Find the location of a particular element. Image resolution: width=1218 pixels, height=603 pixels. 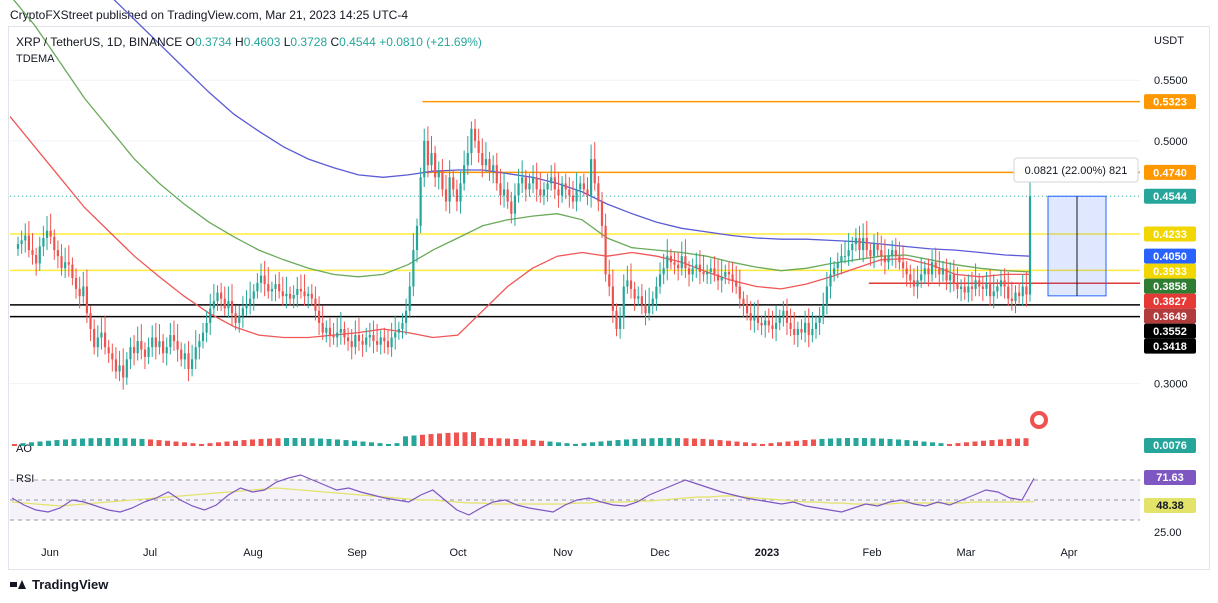

rsi-pane: RSI is located at coordinates (575, 497).